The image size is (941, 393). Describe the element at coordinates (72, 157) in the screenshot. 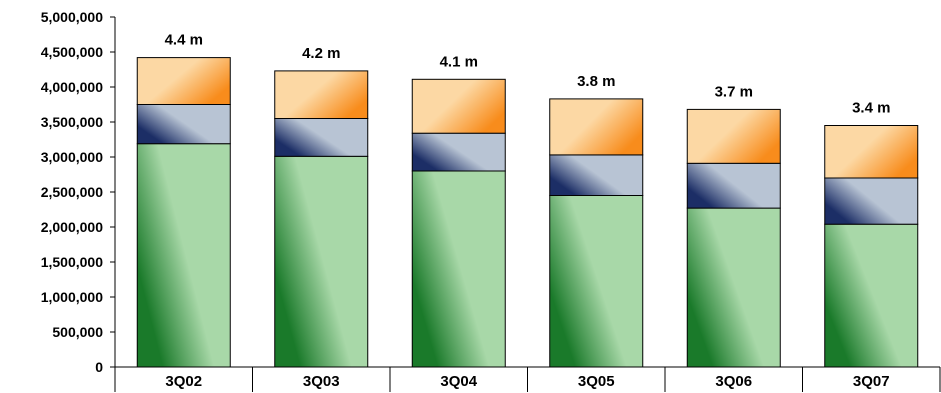

I see `y-tick-label: 3,000,000` at that location.